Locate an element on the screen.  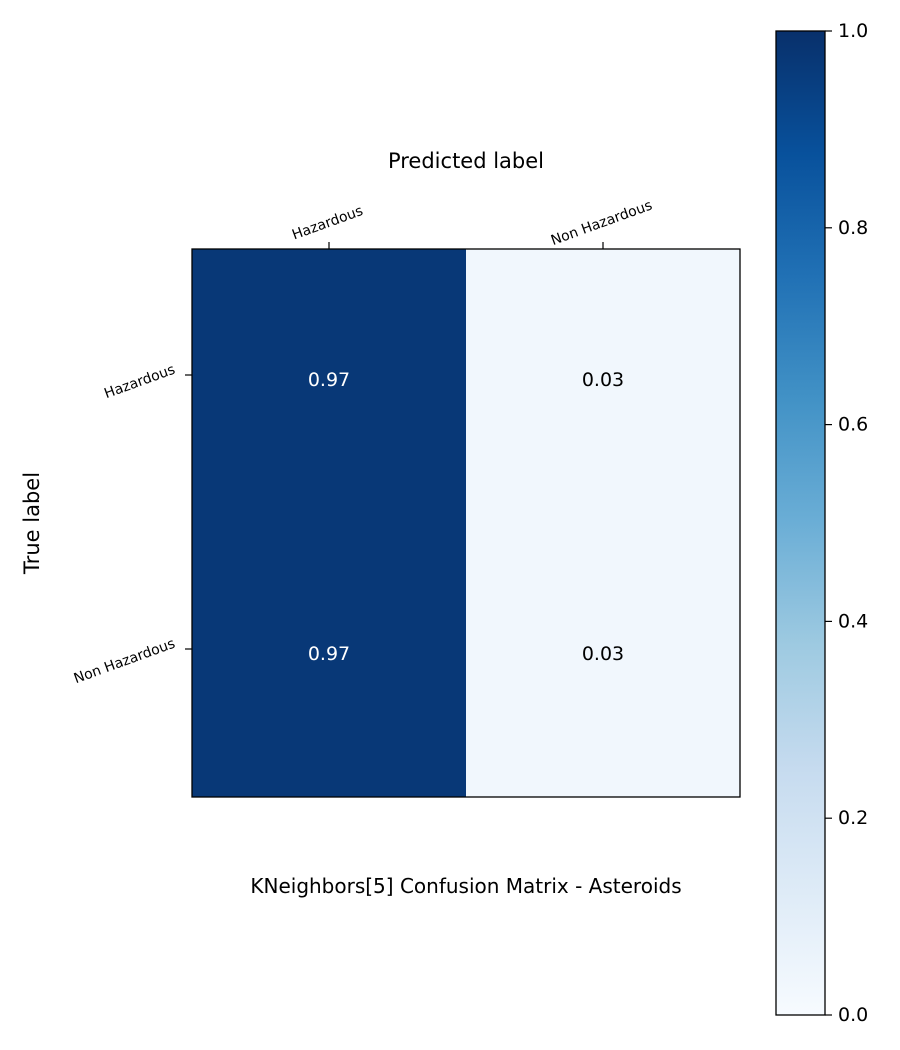
x-tick-label: Hazardous is located at coordinates (327, 223).